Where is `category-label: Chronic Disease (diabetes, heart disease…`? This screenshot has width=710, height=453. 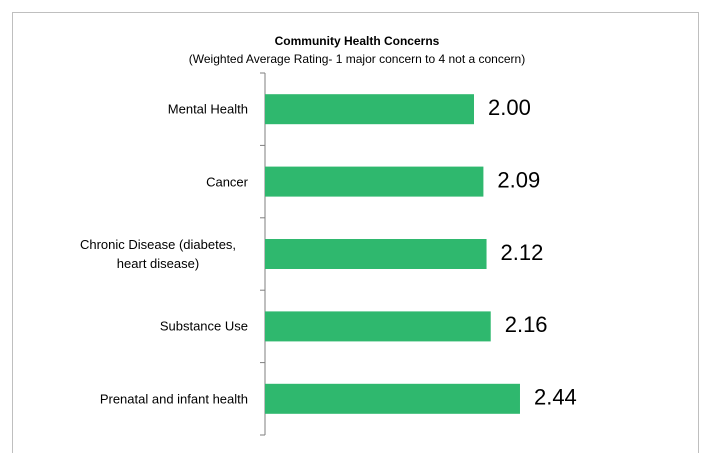
category-label: Chronic Disease (diabetes, heart disease… is located at coordinates (158, 254).